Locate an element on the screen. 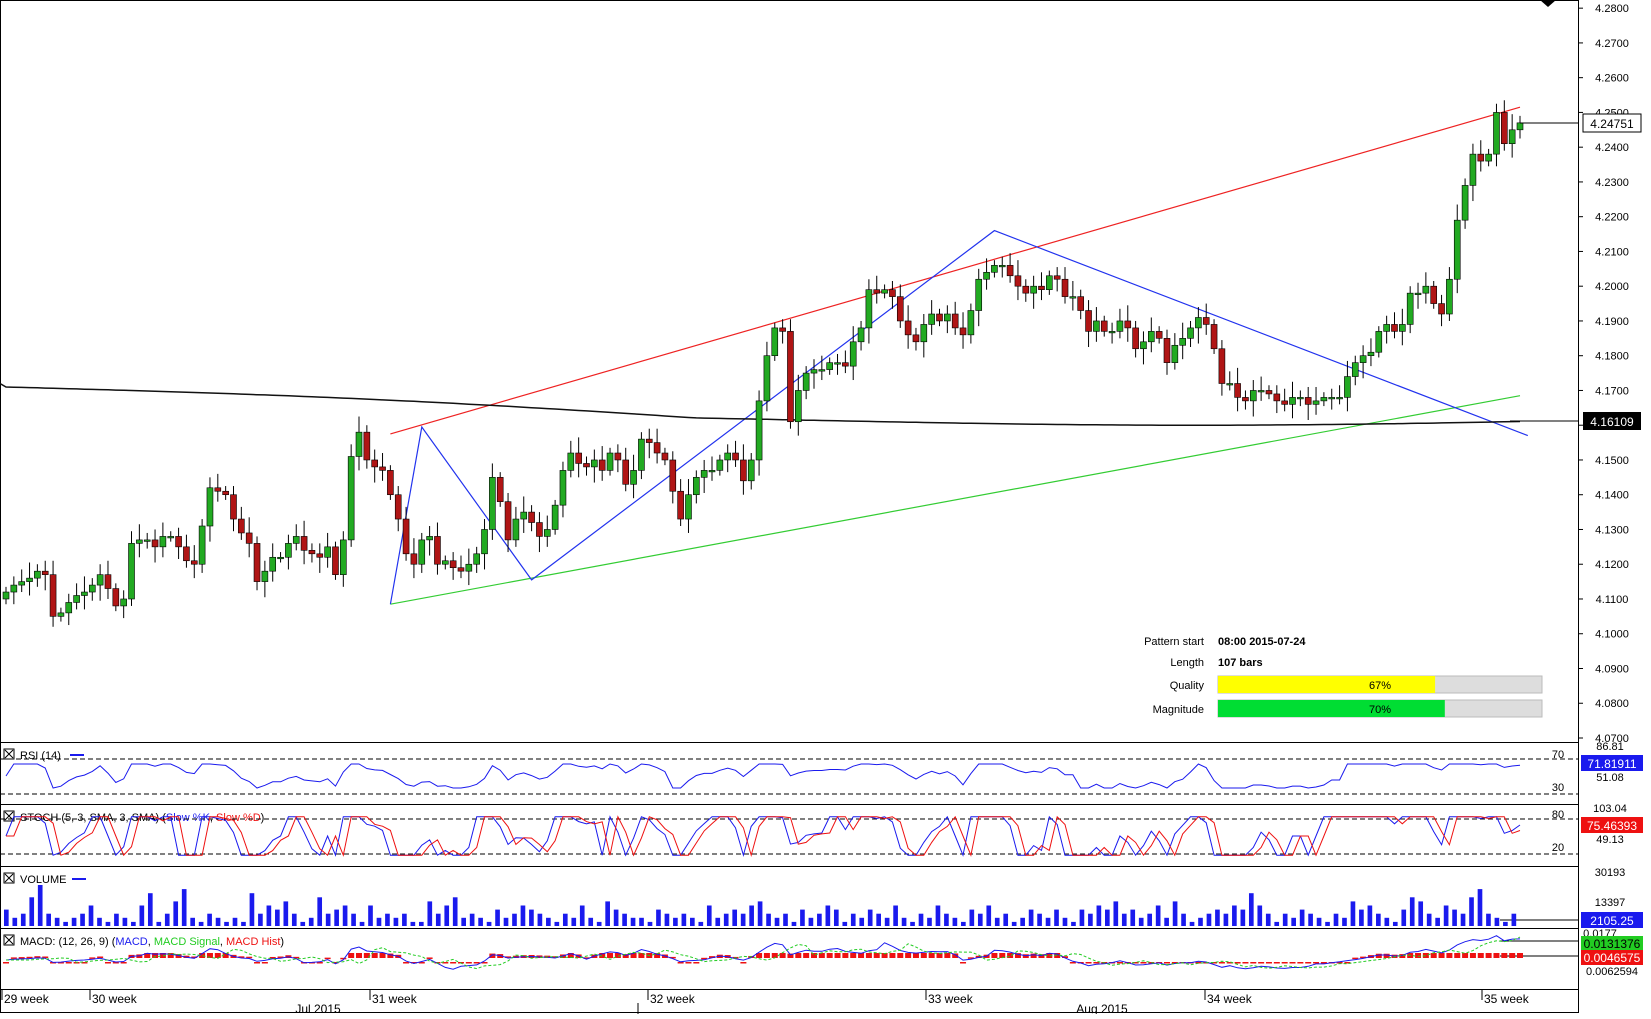  stoch-level-20: 20 is located at coordinates (1558, 848).